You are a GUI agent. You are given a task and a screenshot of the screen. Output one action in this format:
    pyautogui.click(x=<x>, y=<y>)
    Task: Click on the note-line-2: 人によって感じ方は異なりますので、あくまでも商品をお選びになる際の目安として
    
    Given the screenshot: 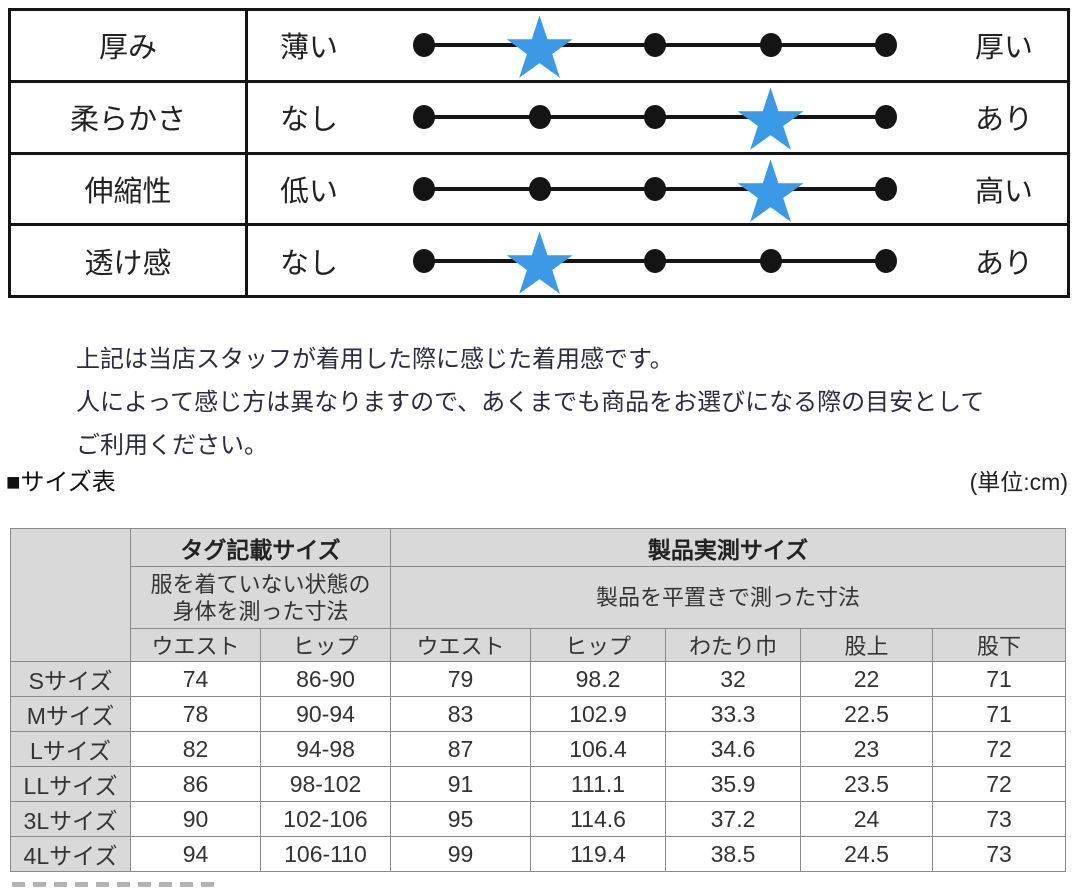 What is the action you would take?
    pyautogui.click(x=530, y=402)
    